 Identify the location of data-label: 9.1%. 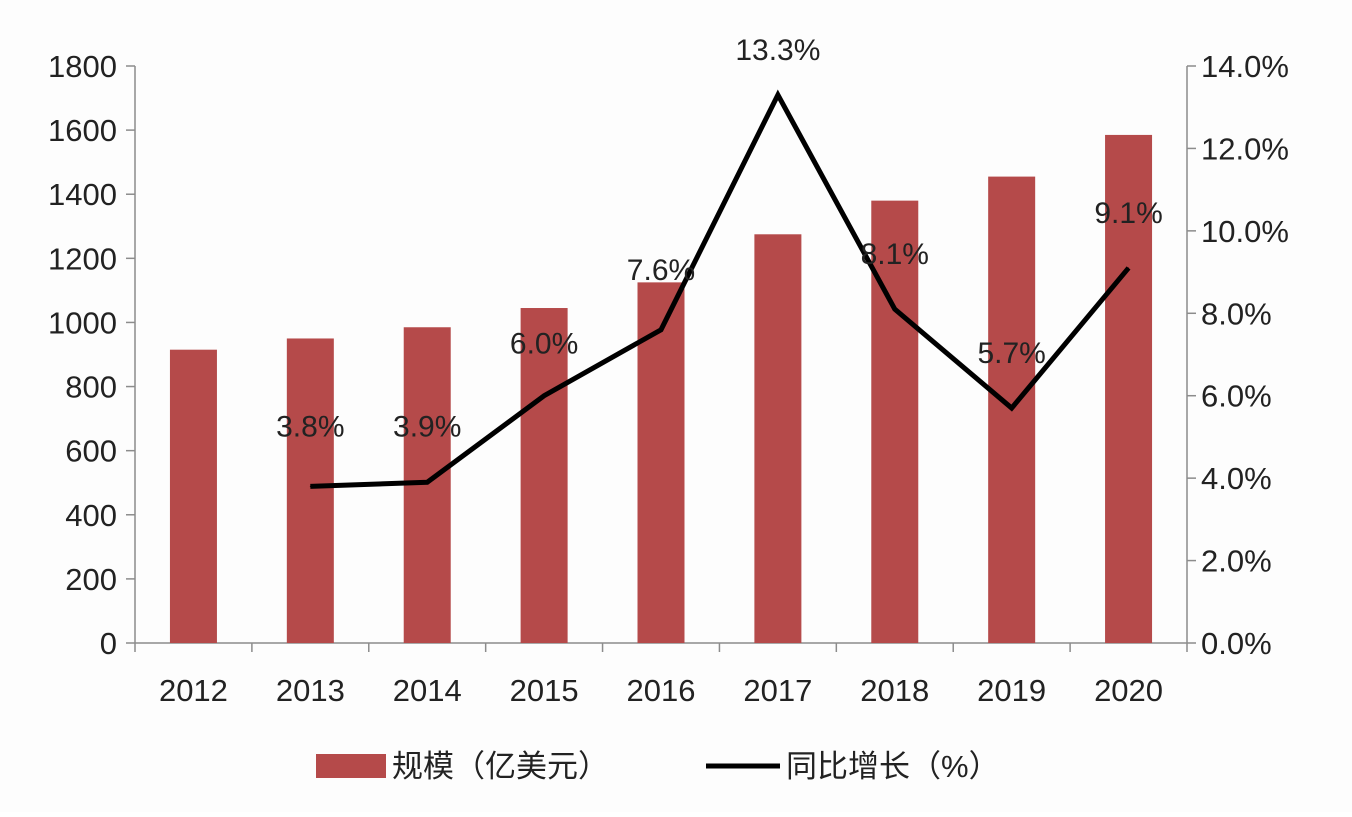
(1128, 213).